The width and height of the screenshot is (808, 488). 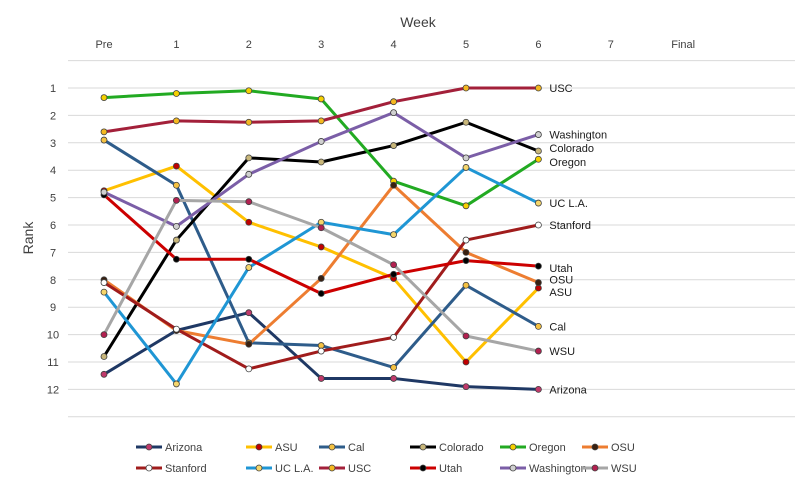 What do you see at coordinates (466, 45) in the screenshot?
I see `x-tick-label: 5` at bounding box center [466, 45].